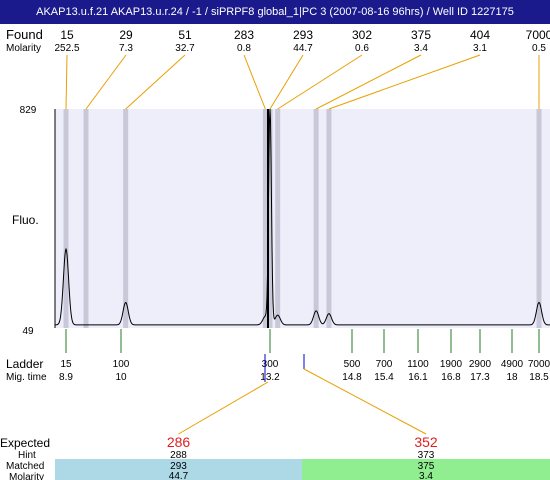 This screenshot has height=480, width=550. I want to click on expected-label: Expected, so click(25, 443).